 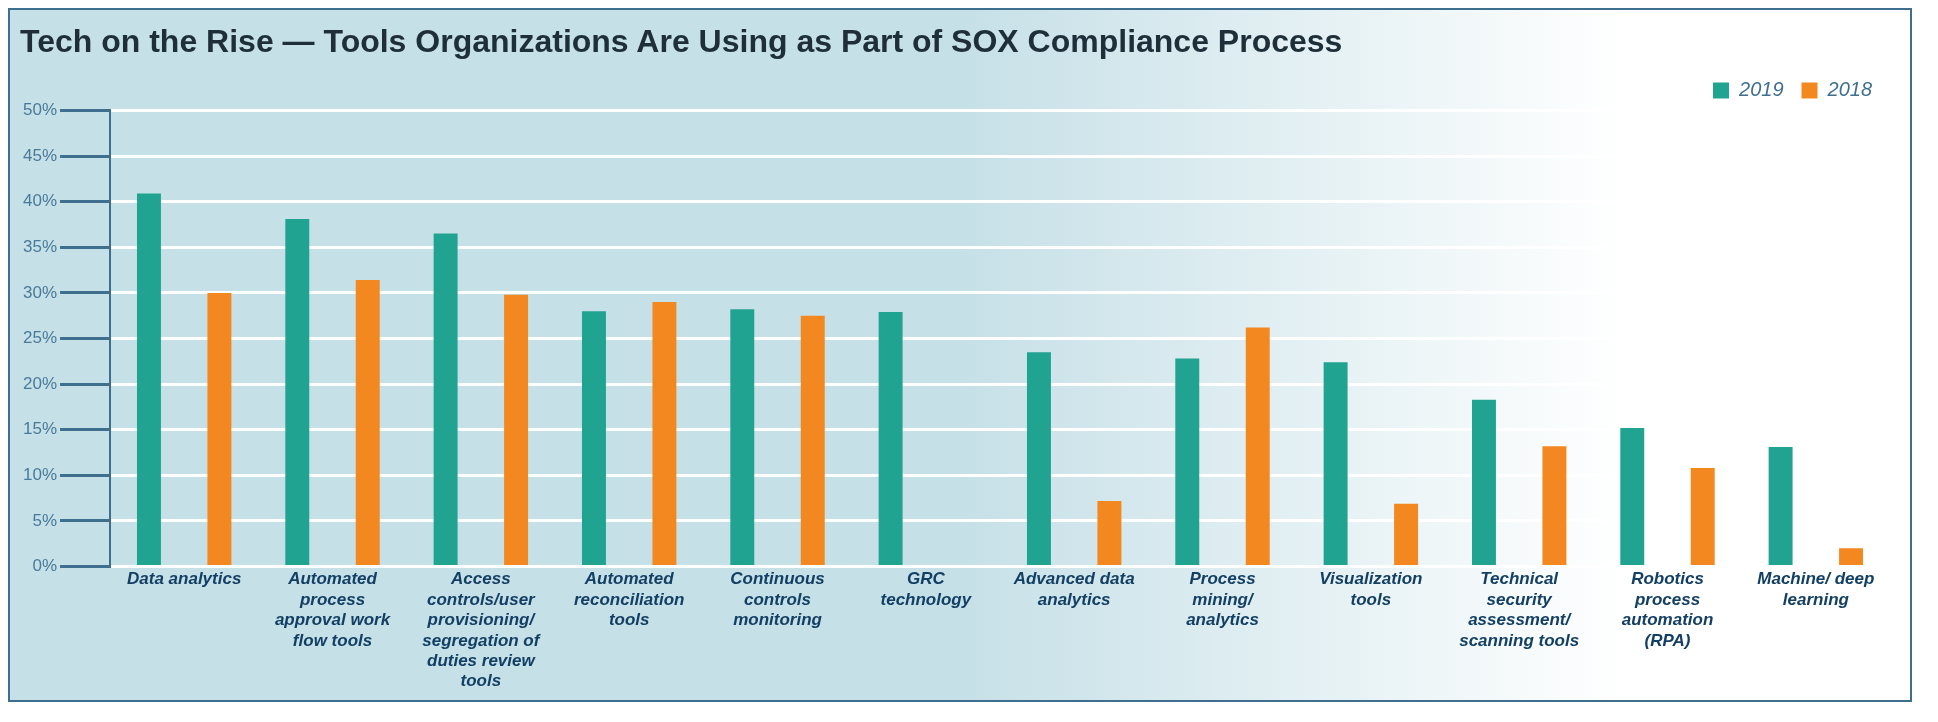 What do you see at coordinates (40, 155) in the screenshot?
I see `y-tick-label: 45%` at bounding box center [40, 155].